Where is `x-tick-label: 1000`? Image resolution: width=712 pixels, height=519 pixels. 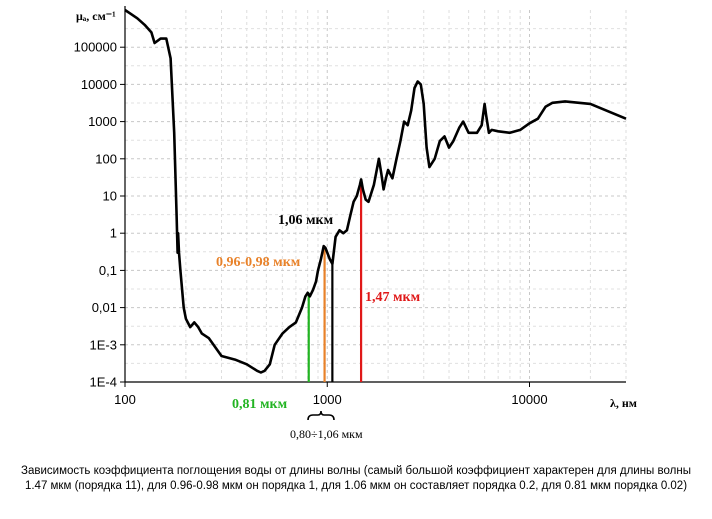
x-tick-label: 1000 is located at coordinates (327, 399).